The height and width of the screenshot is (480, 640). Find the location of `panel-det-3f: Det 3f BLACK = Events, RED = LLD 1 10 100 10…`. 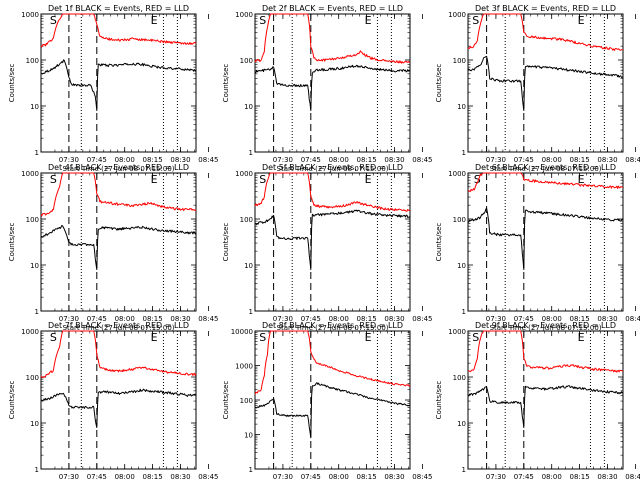

panel-det-3f: Det 3f BLACK = Events, RED = LLD 1 10 100 10… is located at coordinates (537, 88).